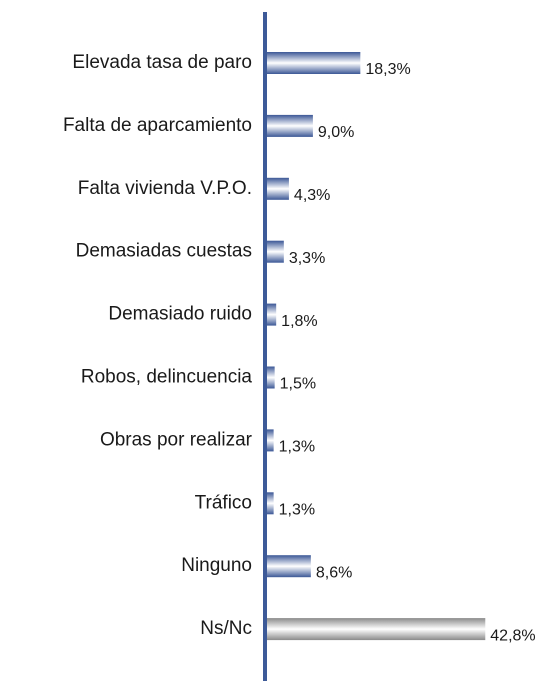 The width and height of the screenshot is (552, 683). Describe the element at coordinates (180, 314) in the screenshot. I see `category-label: Demasiado ruido` at that location.